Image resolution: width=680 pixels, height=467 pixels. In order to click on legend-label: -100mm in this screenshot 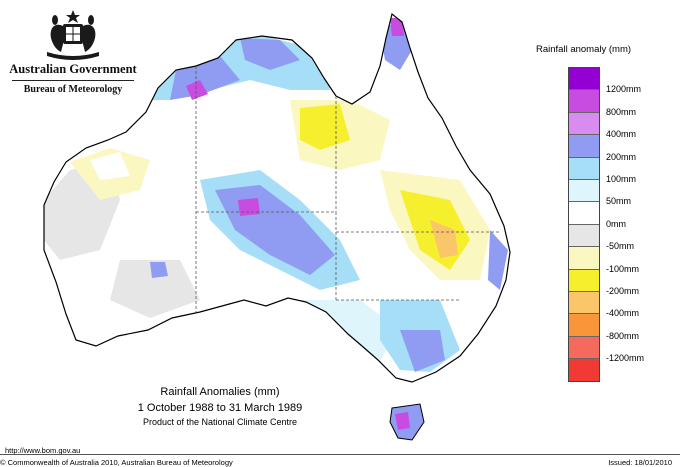, I will do `click(623, 268)`.